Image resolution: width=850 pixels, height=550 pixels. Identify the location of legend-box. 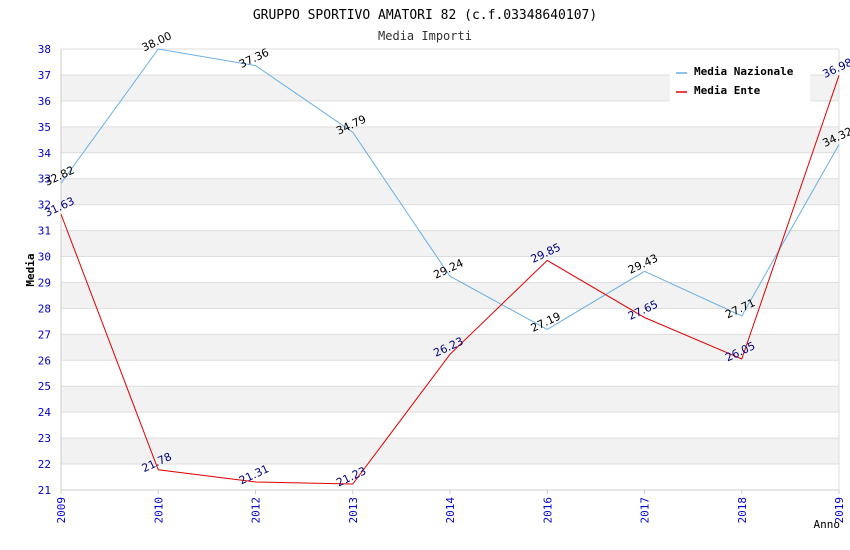
(740, 81).